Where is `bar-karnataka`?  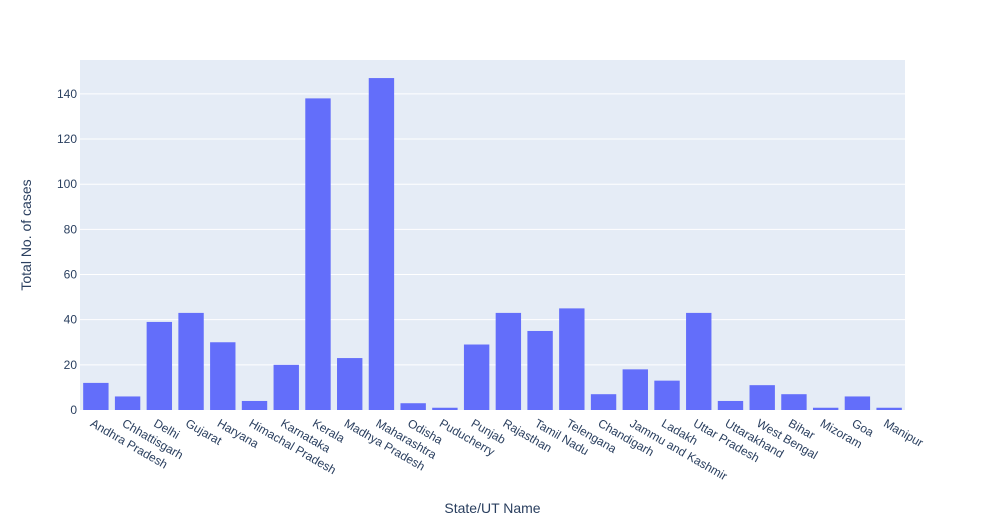
bar-karnataka is located at coordinates (286, 387).